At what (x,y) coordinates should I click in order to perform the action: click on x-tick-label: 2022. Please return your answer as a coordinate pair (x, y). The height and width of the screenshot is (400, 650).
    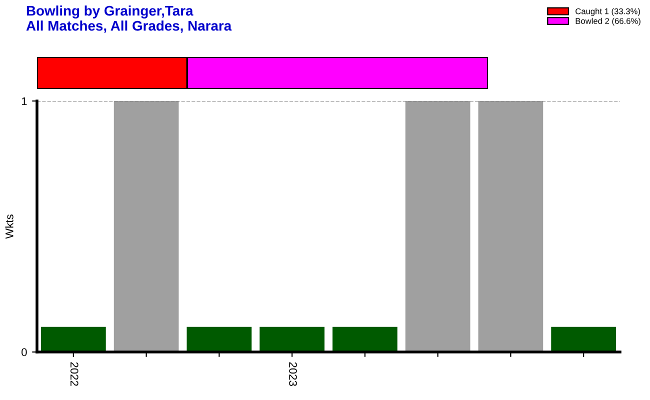
    Looking at the image, I should click on (74, 374).